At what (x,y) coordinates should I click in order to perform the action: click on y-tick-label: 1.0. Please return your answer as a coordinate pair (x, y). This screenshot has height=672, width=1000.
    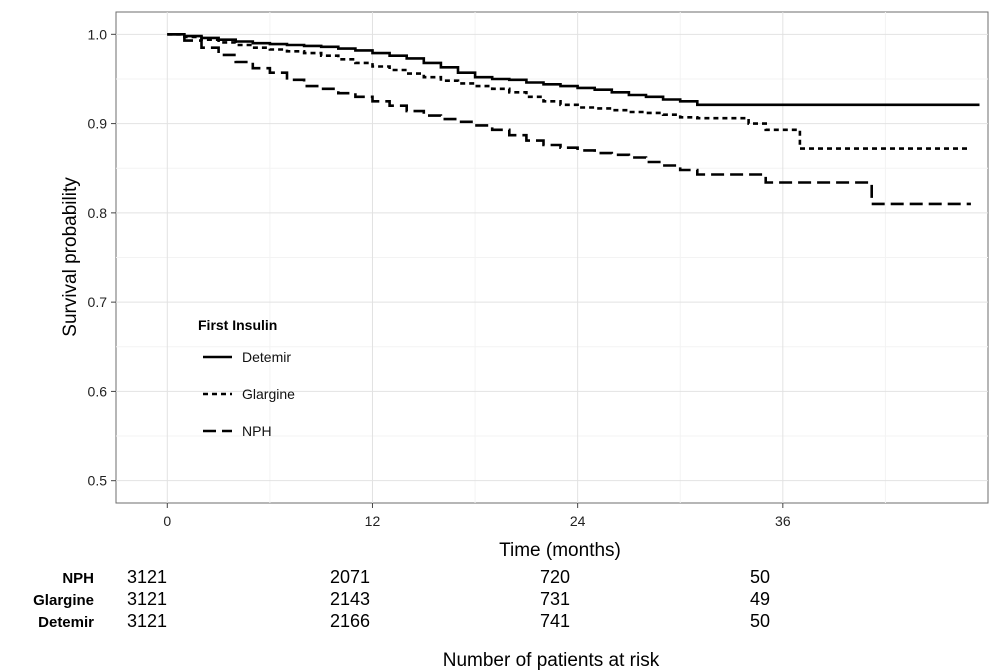
    Looking at the image, I should click on (98, 34).